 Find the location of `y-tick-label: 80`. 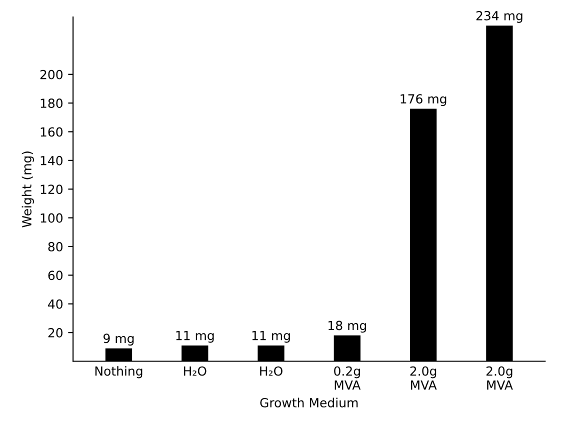

y-tick-label: 80 is located at coordinates (55, 247).